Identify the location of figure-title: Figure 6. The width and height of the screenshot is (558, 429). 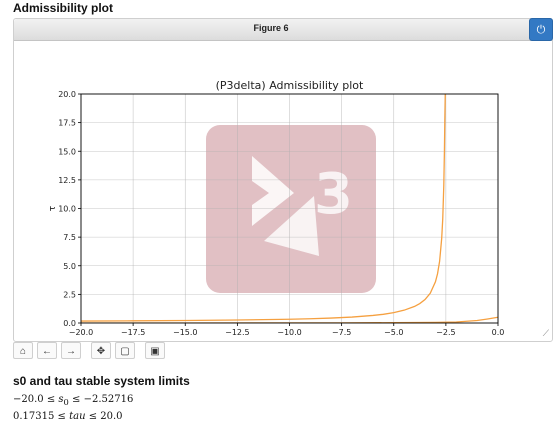
(271, 28).